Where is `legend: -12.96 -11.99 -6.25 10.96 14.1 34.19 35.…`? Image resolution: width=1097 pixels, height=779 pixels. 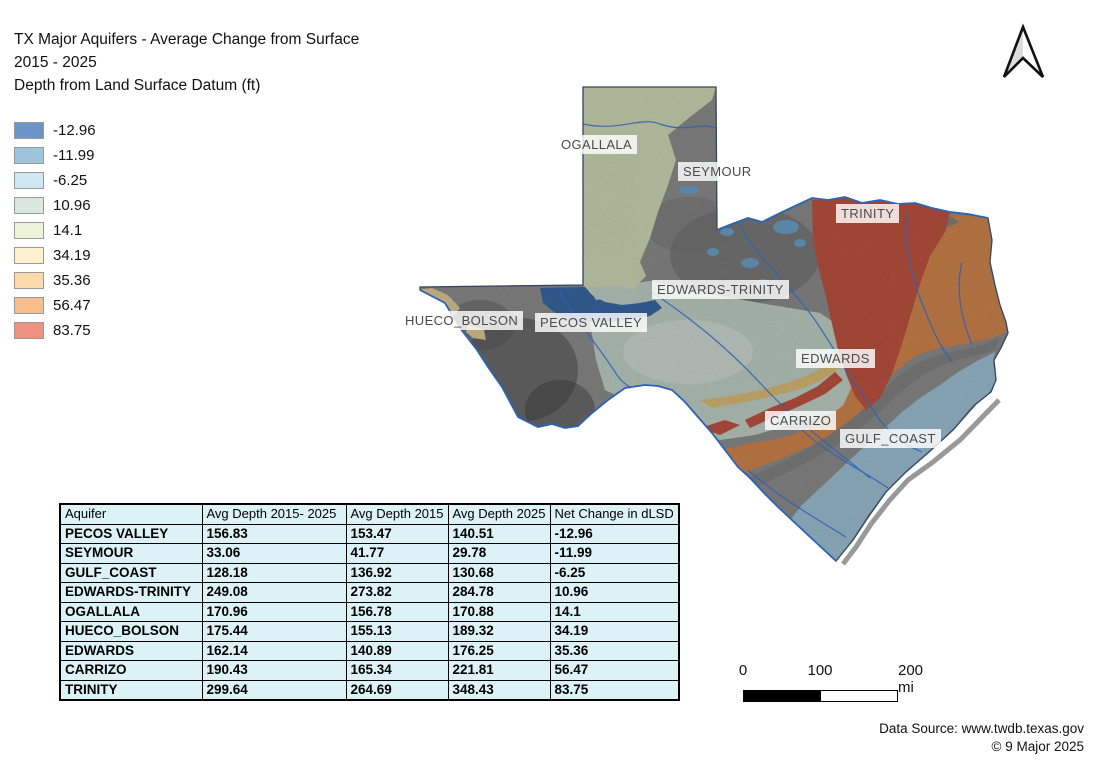 legend: -12.96 -11.99 -6.25 10.96 14.1 34.19 35.… is located at coordinates (55, 230).